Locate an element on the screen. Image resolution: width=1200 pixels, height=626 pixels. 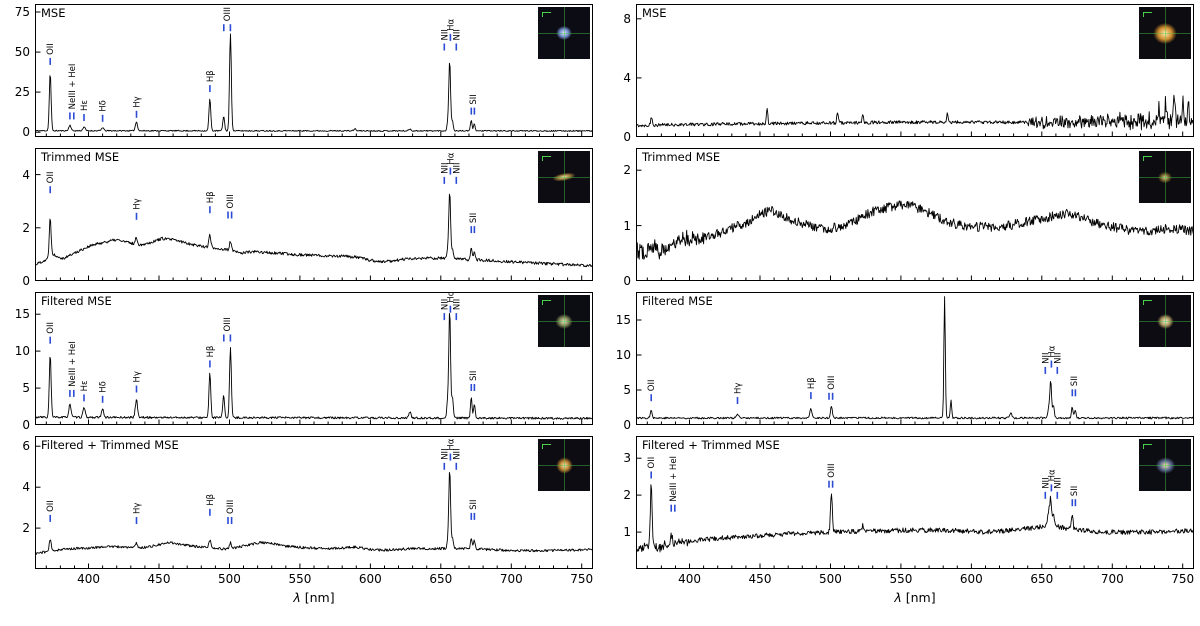
unit-text: [nm] is located at coordinates (317, 597).